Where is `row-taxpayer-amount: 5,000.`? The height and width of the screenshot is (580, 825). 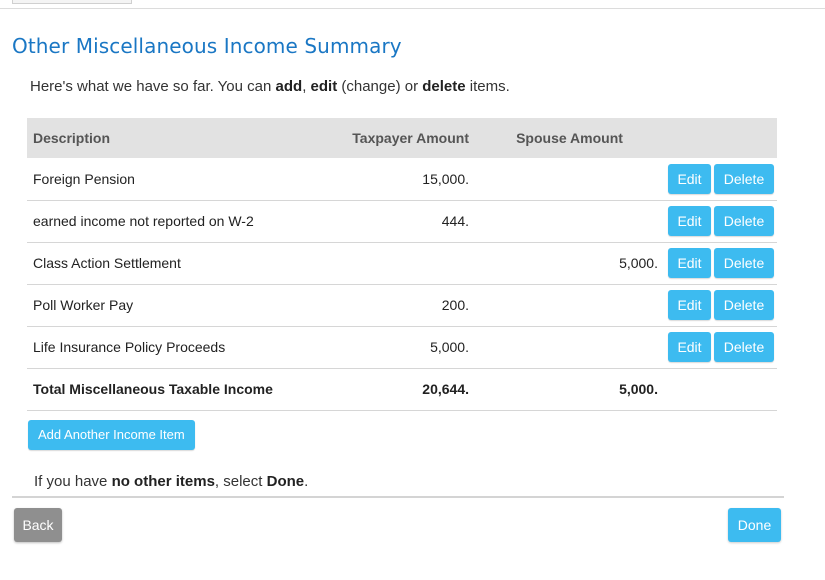
row-taxpayer-amount: 5,000. is located at coordinates (449, 347).